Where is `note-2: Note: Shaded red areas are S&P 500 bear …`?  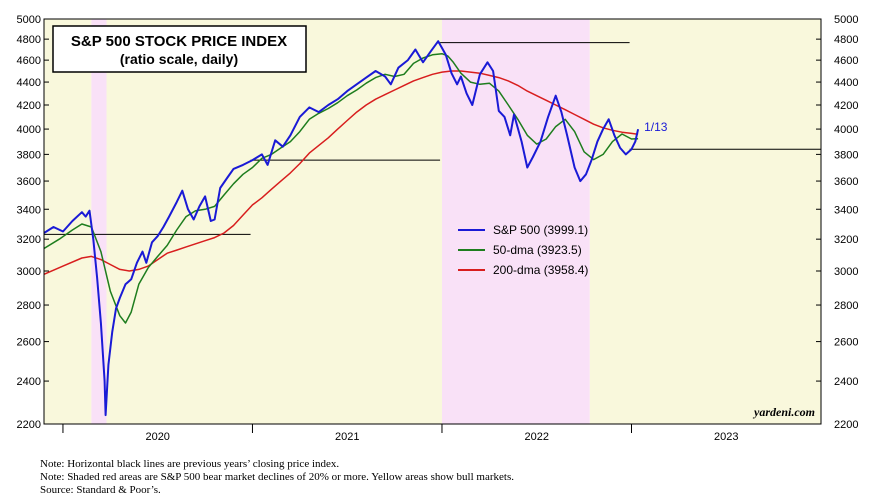 note-2: Note: Shaded red areas are S&P 500 bear … is located at coordinates (277, 477).